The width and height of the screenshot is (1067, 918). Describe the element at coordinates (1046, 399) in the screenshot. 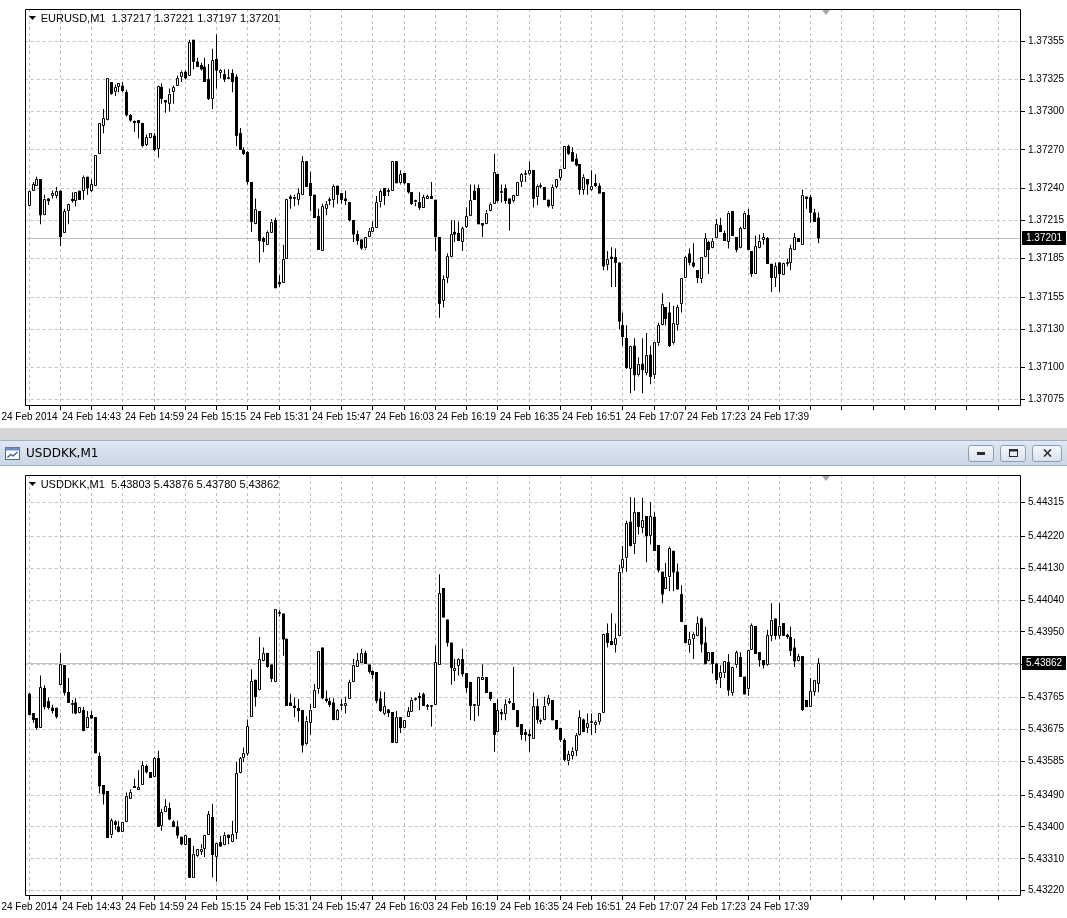

I see `y-tick-label: 1.37075` at that location.